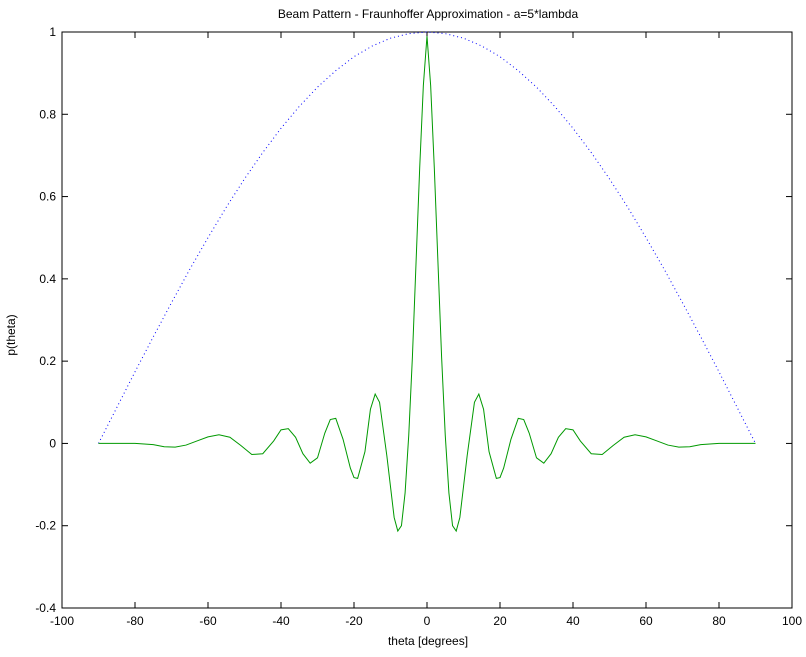  Describe the element at coordinates (427, 621) in the screenshot. I see `x-tick-label: 0` at that location.